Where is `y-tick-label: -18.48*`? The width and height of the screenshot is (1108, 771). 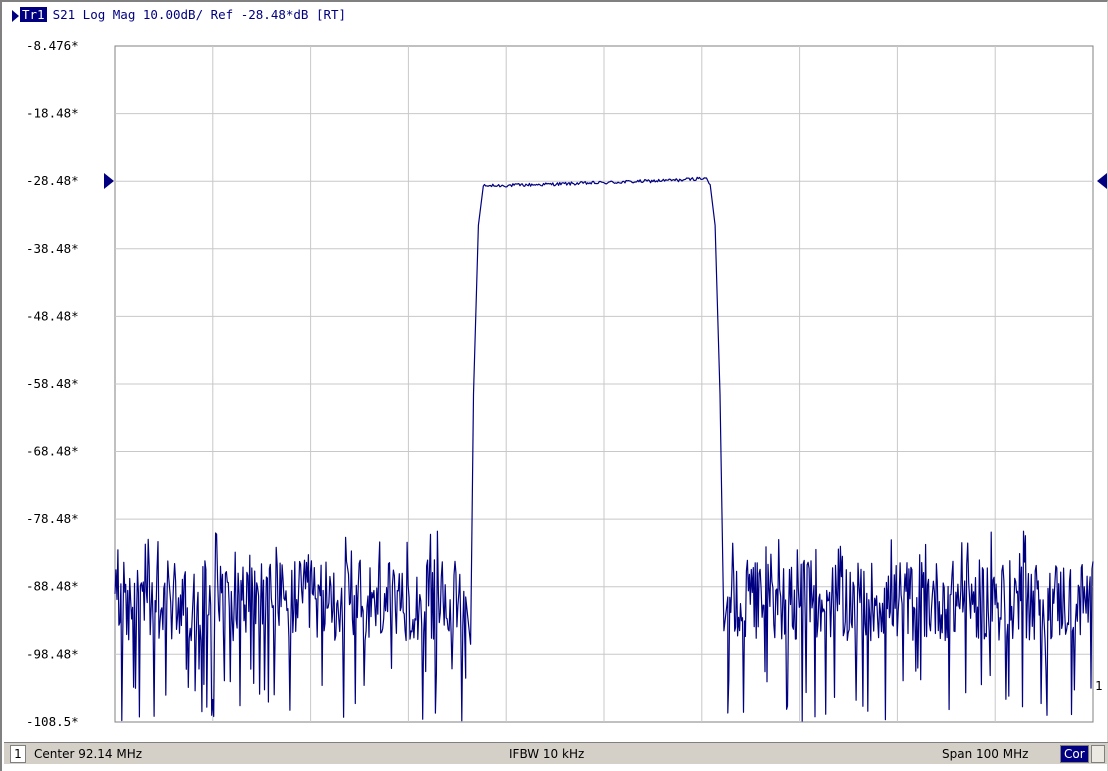 y-tick-label: -18.48* is located at coordinates (52, 113).